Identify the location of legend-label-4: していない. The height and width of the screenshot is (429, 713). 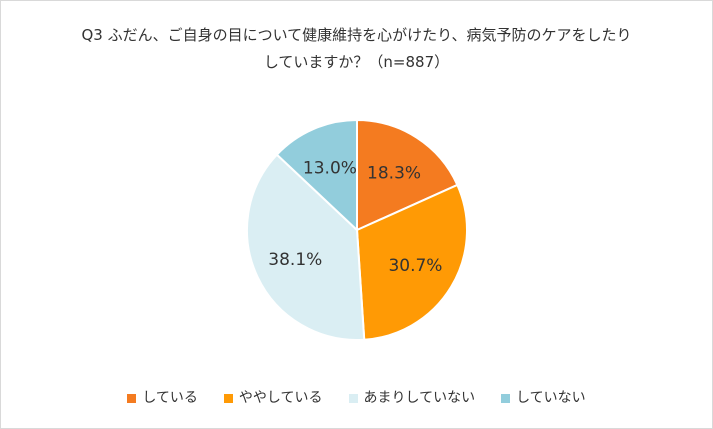
(551, 398).